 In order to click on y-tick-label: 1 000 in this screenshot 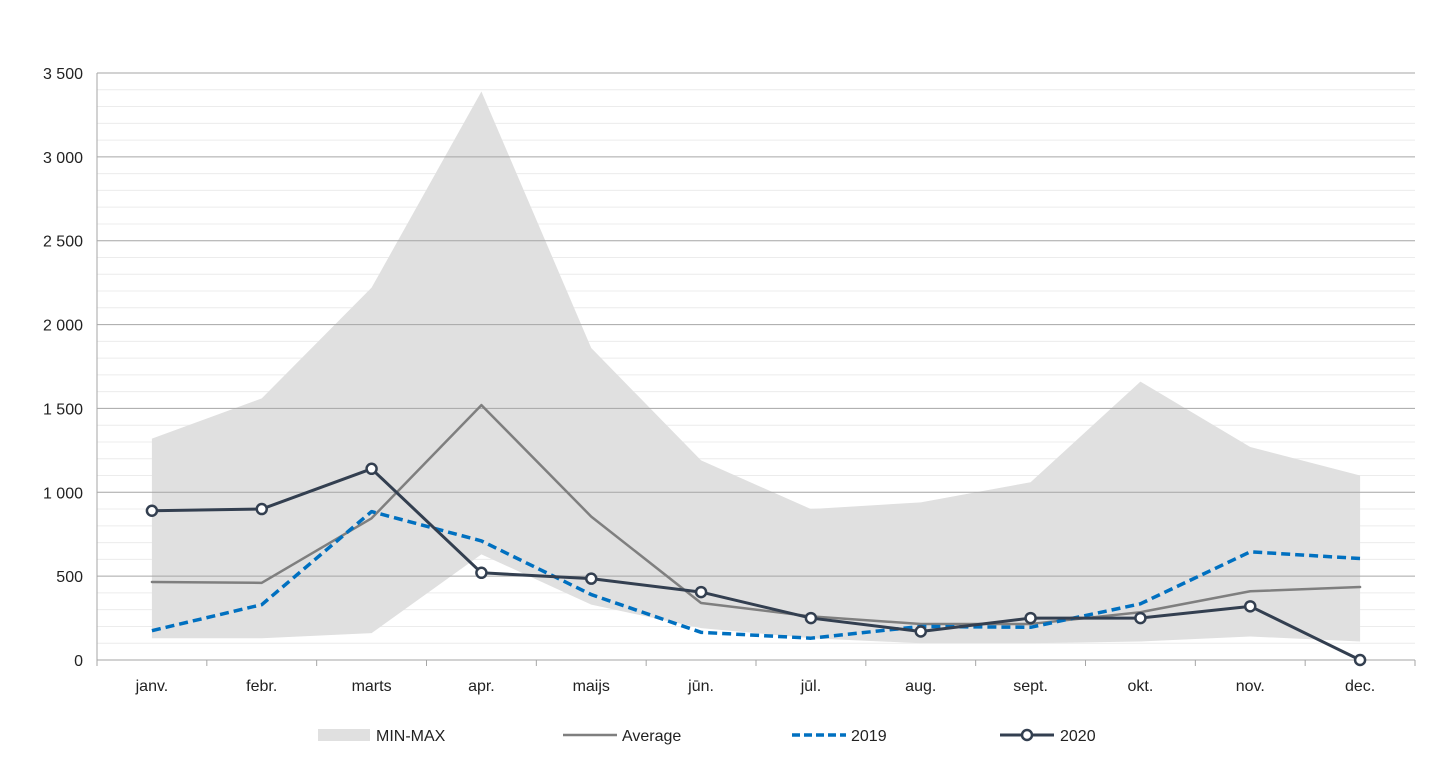, I will do `click(63, 493)`.